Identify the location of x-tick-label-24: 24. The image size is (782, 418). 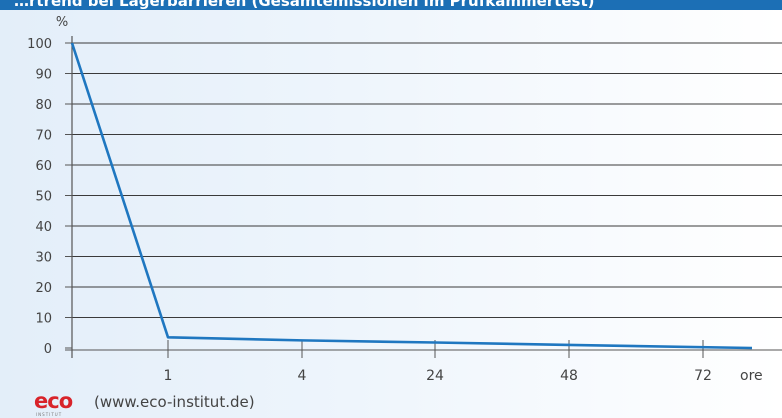
(435, 376).